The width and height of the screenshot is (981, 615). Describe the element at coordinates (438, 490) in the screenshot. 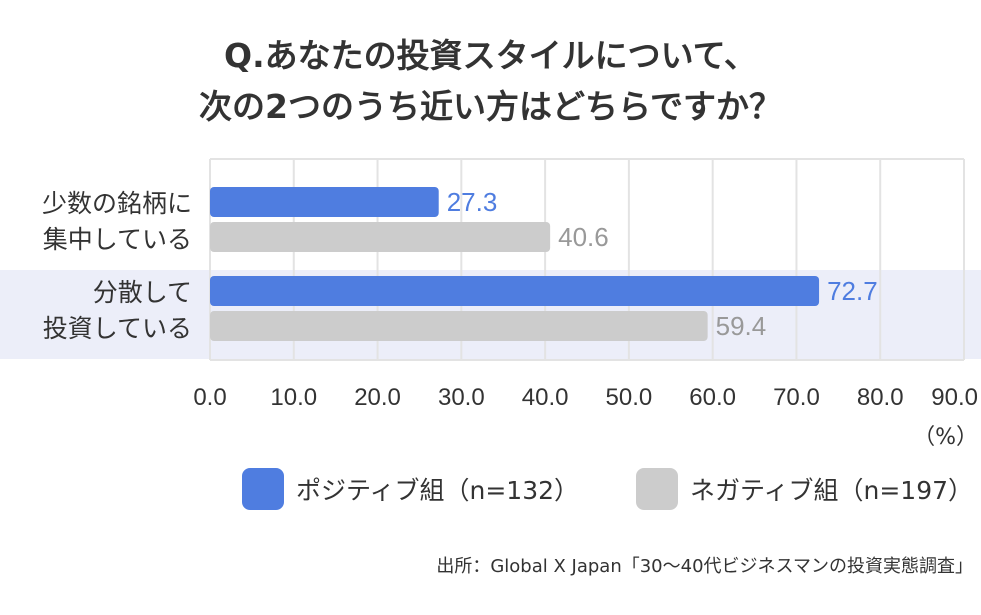

I see `legend-label-positive: ポジティブ組（n=132）` at that location.